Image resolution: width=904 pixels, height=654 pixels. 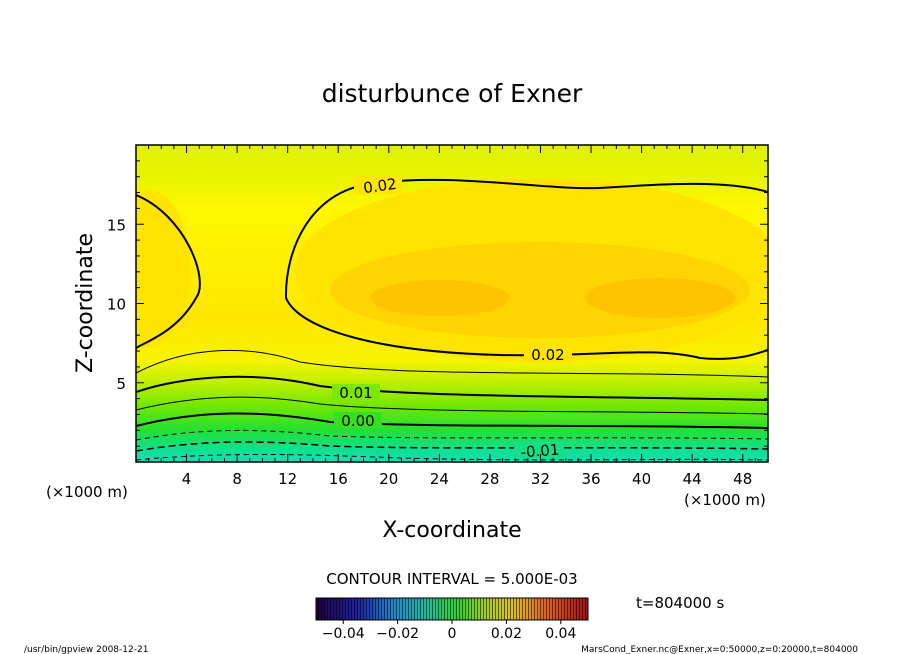 I want to click on contour-line-0.02-right, so click(x=526, y=269).